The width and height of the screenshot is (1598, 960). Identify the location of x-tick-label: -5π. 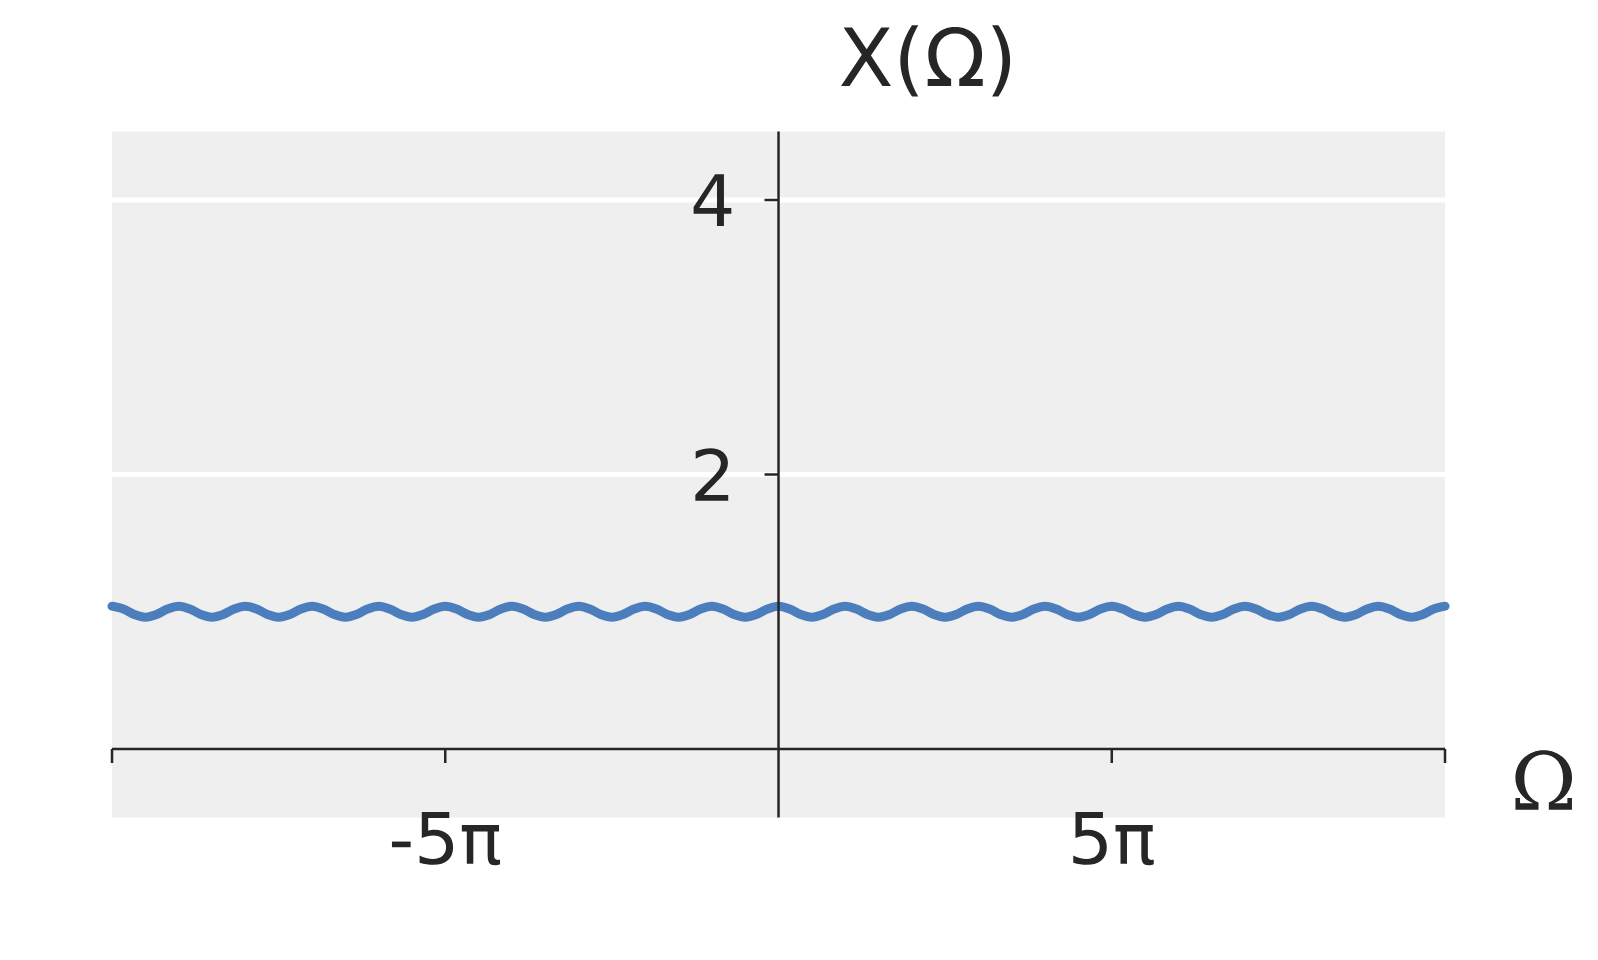
(446, 839).